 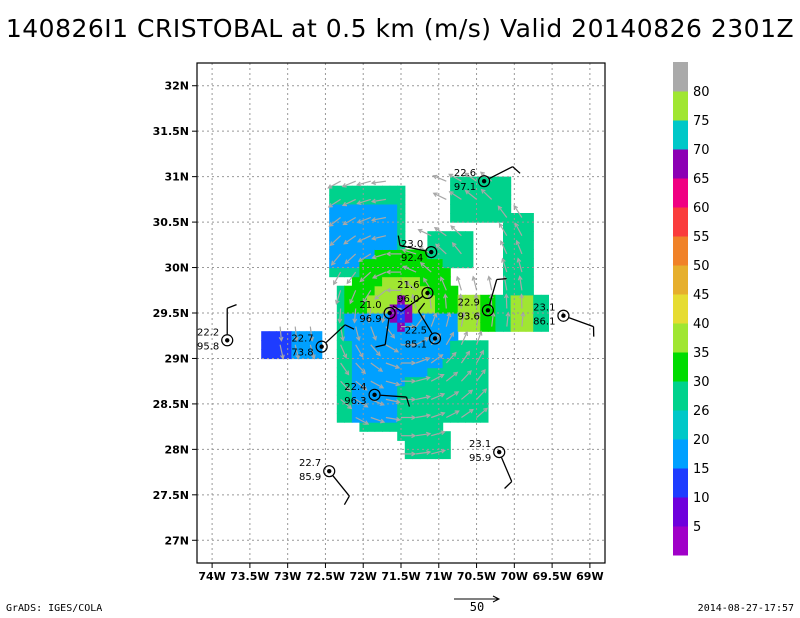 What do you see at coordinates (387, 331) in the screenshot?
I see `wind-barb-staff` at bounding box center [387, 331].